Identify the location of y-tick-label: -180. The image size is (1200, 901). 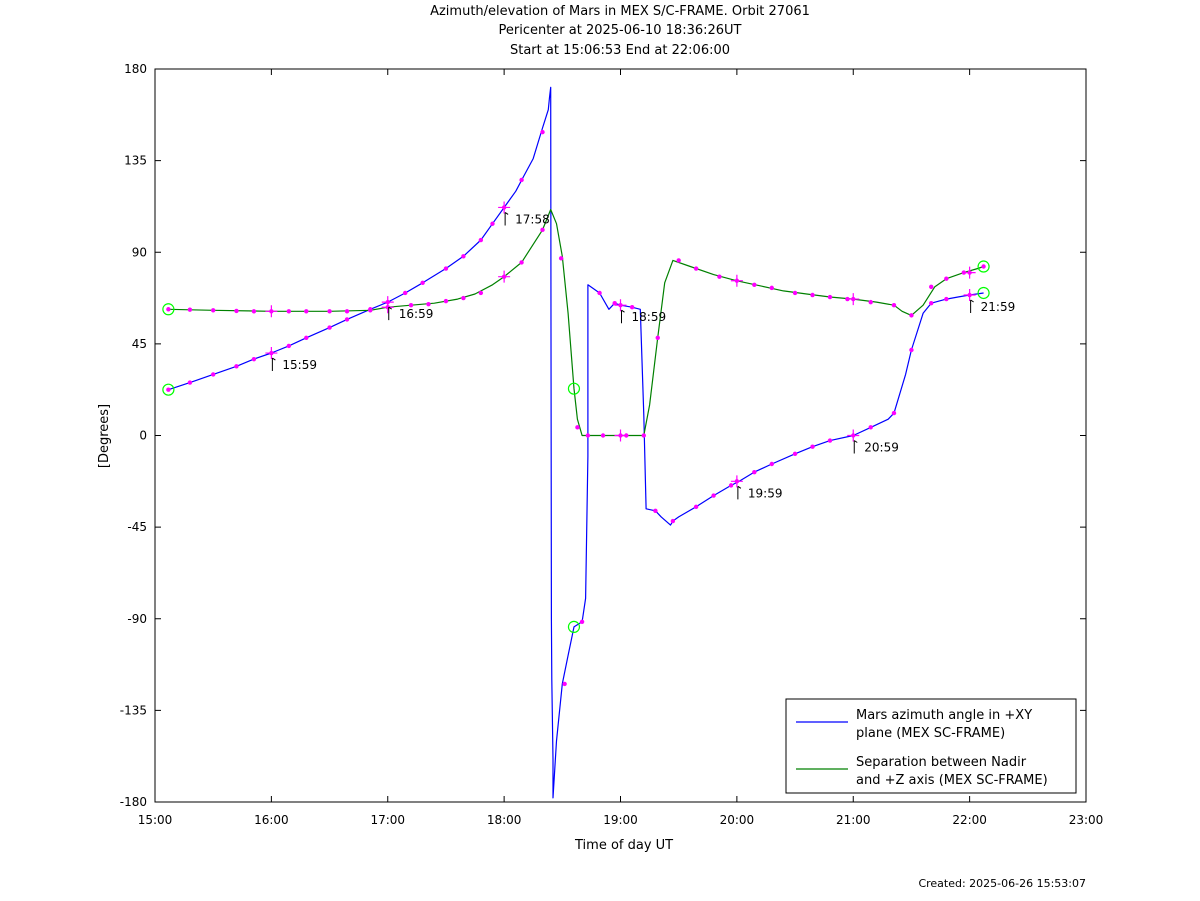
(133, 802).